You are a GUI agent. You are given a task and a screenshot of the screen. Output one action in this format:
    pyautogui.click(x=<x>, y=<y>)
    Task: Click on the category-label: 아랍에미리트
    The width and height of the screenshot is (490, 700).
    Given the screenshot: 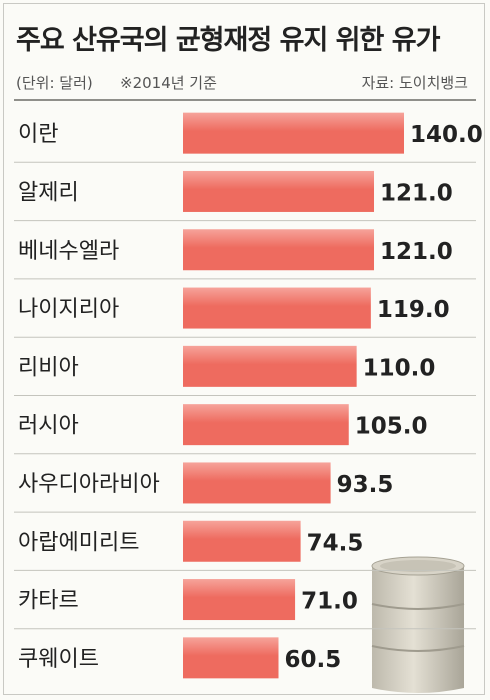 What is the action you would take?
    pyautogui.click(x=78, y=542)
    